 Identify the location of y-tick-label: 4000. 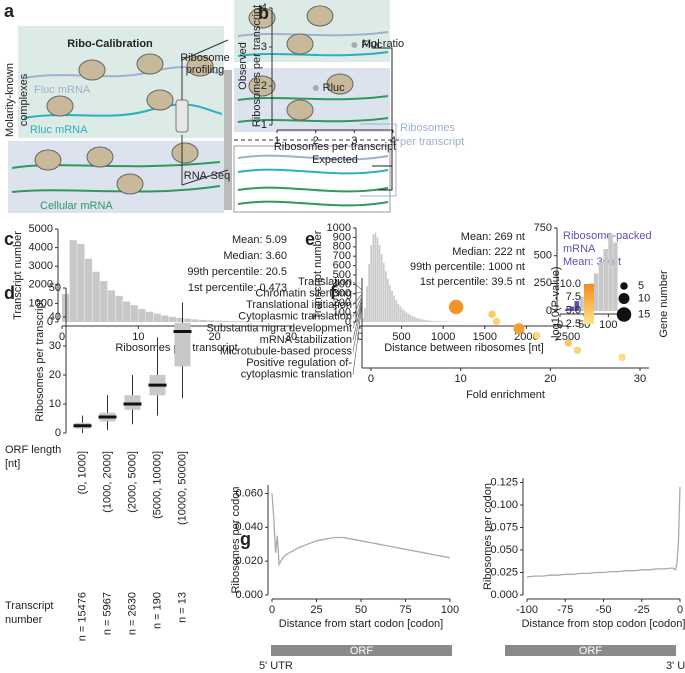
(41, 248).